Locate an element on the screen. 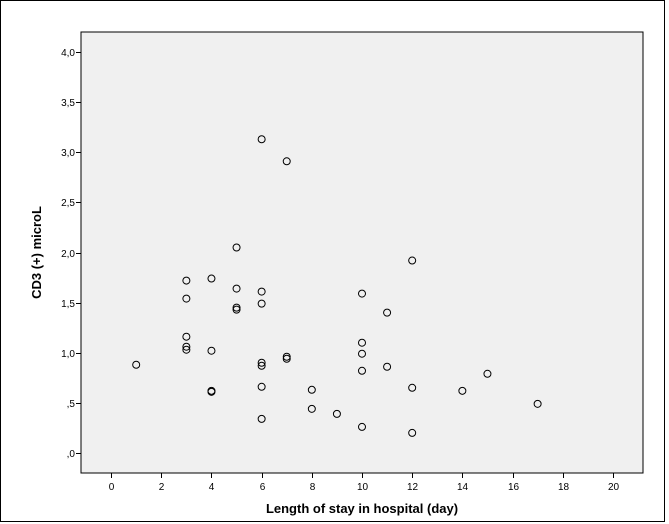  y-axis-title: CD3 (+) microL is located at coordinates (36, 252).